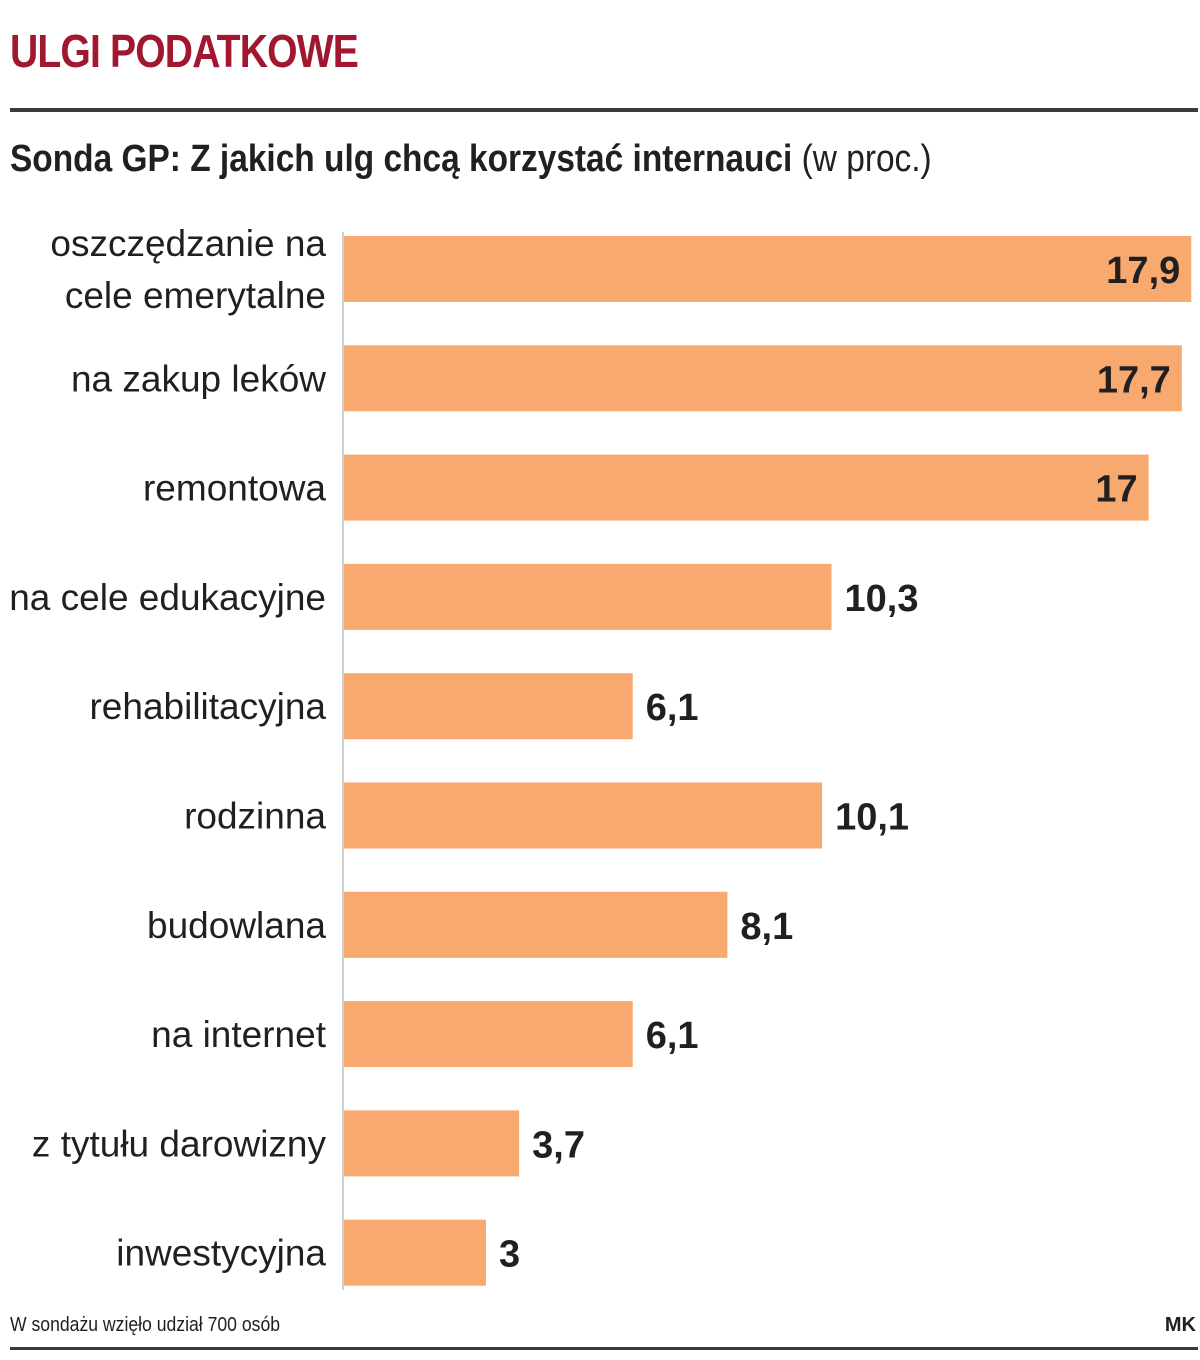 This screenshot has height=1360, width=1200. What do you see at coordinates (167, 597) in the screenshot?
I see `category-label: na cele edukacyjne` at bounding box center [167, 597].